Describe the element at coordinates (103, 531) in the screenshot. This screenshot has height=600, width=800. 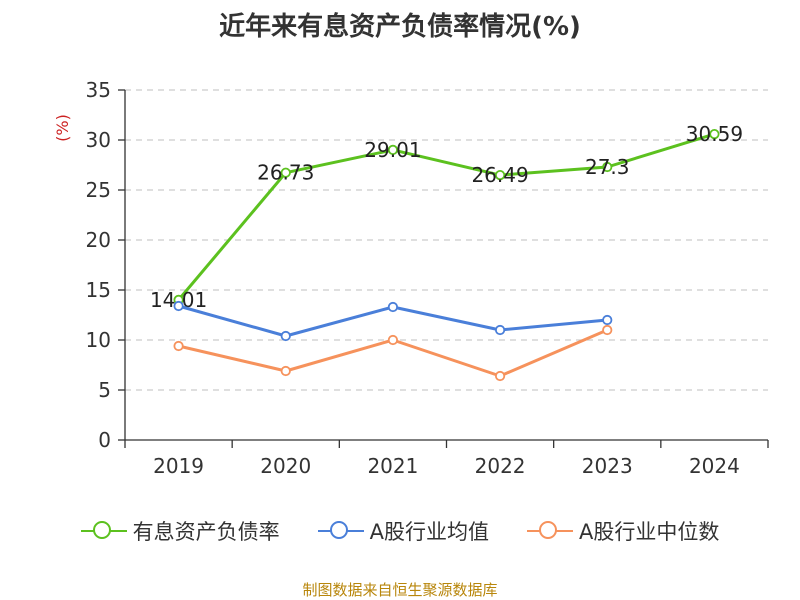
I see `legend-marker-green` at that location.